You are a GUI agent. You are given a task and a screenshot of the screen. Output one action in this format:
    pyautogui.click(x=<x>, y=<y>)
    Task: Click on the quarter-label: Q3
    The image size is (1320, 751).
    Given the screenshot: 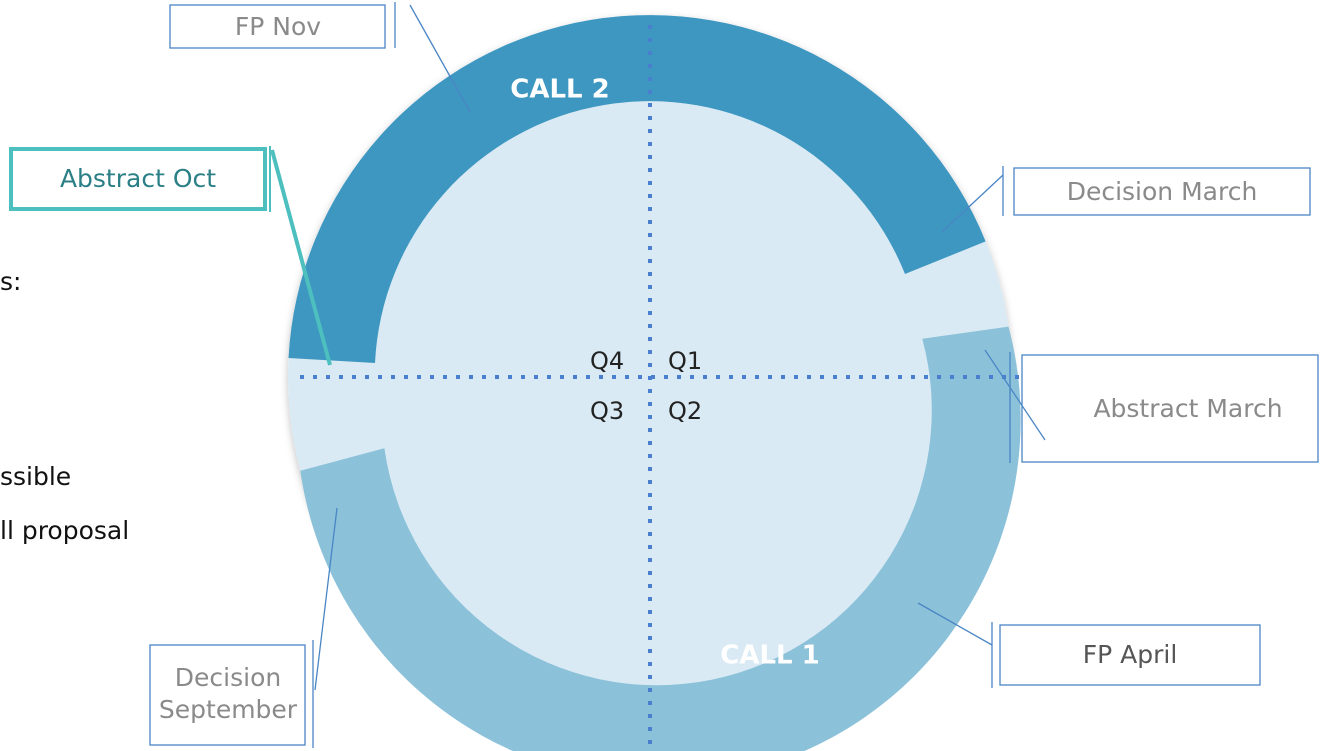 What is the action you would take?
    pyautogui.click(x=607, y=411)
    